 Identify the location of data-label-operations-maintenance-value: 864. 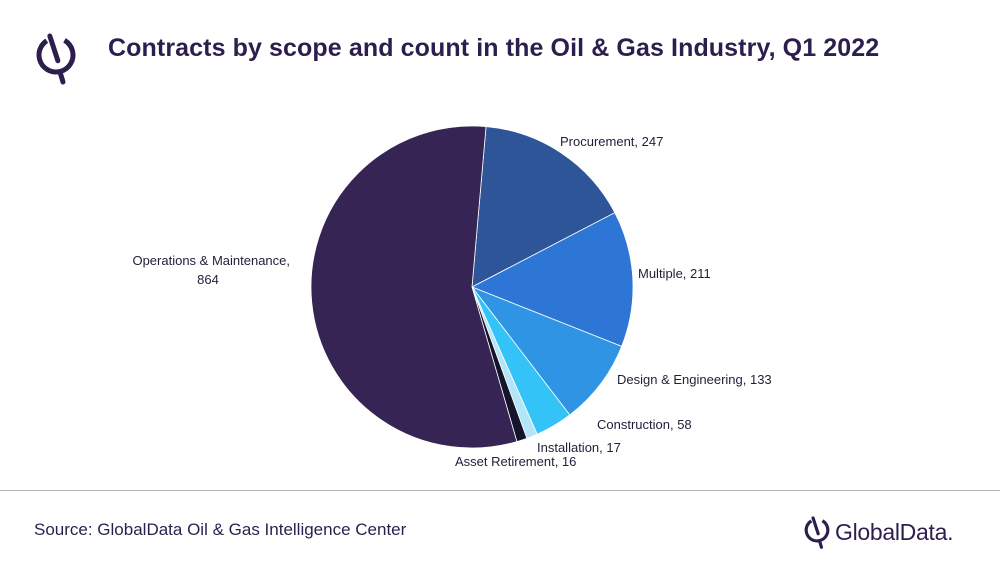
(208, 279).